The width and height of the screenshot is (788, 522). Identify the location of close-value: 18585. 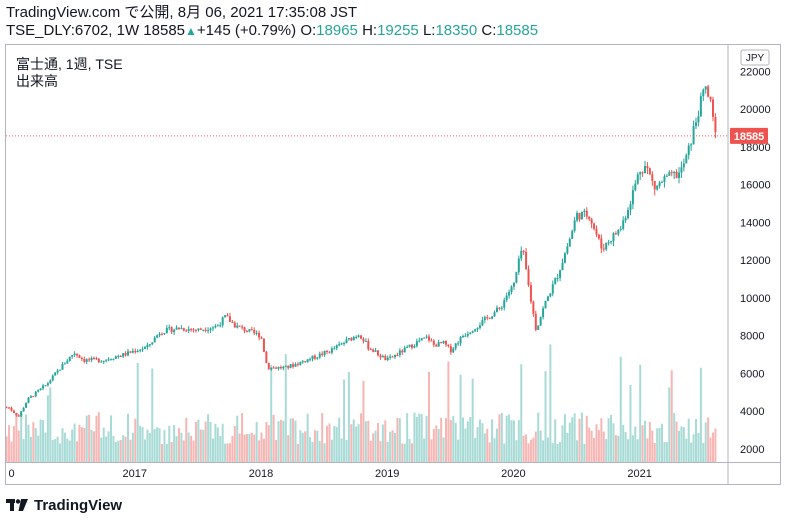
(517, 30).